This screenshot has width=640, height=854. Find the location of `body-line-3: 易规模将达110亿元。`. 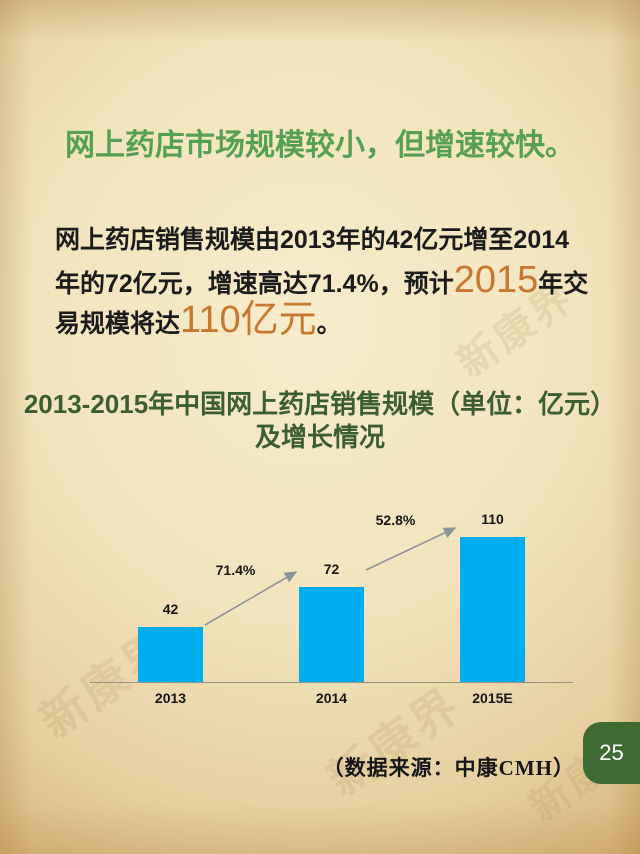

body-line-3: 易规模将达110亿元。 is located at coordinates (325, 320).